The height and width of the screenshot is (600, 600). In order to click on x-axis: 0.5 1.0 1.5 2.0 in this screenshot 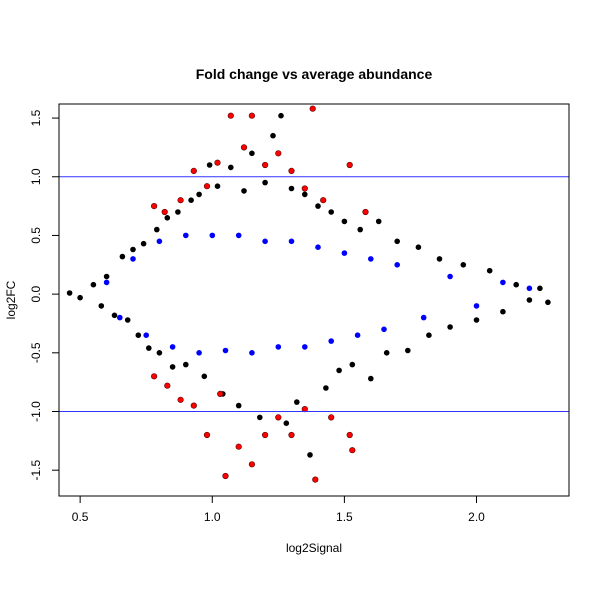, I will do `click(278, 509)`.